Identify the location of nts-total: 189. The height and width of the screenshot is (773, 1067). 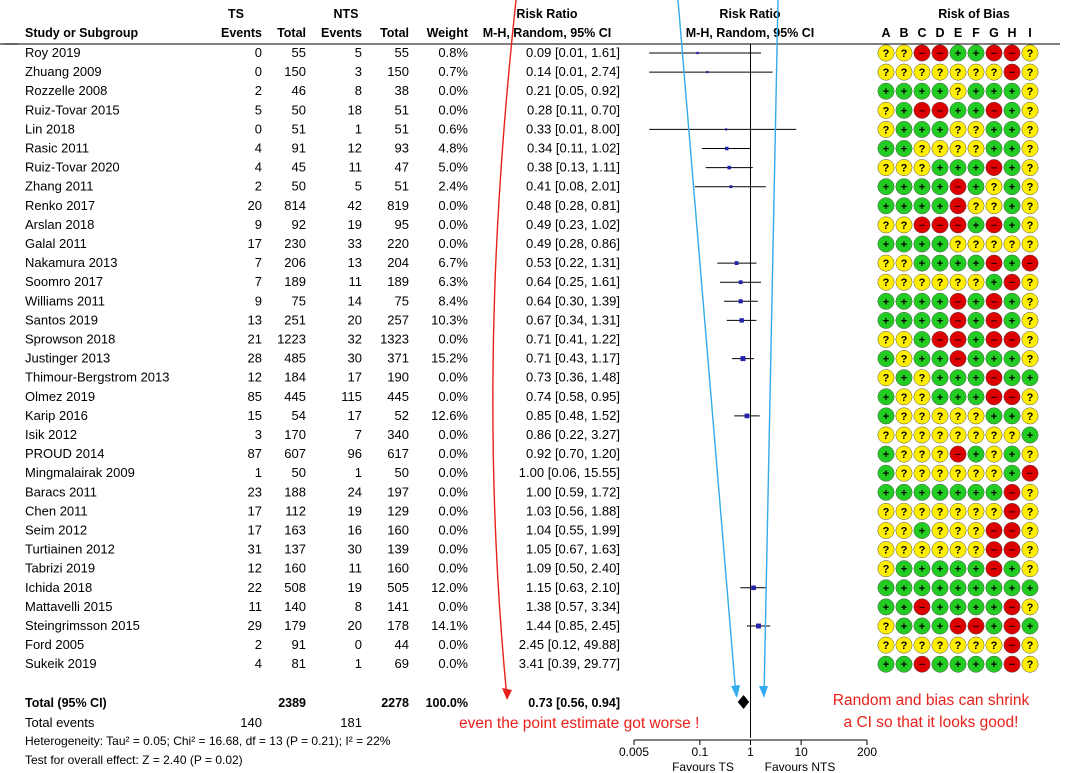
(398, 281).